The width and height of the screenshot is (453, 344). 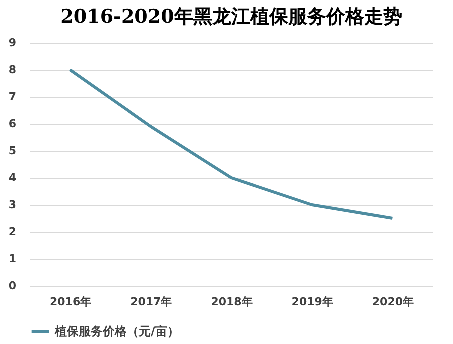 What do you see at coordinates (12, 97) in the screenshot?
I see `y-tick-label: 7` at bounding box center [12, 97].